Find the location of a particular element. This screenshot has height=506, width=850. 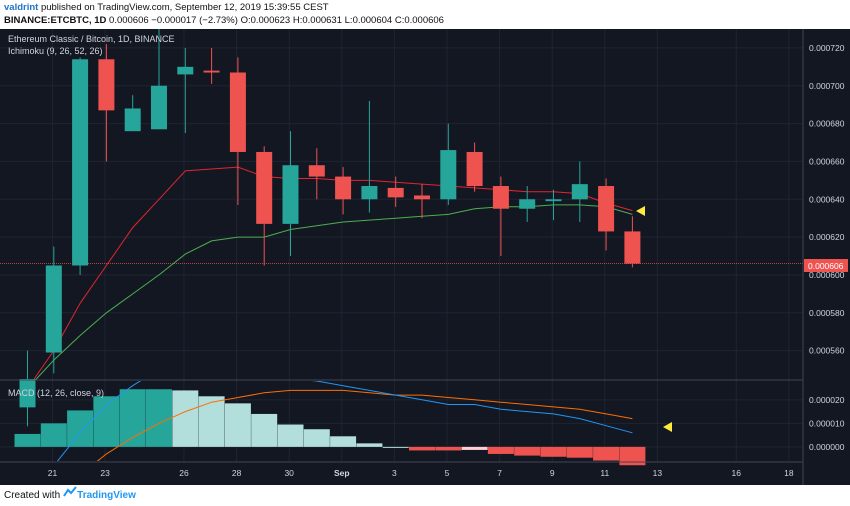

macd-marker-arrow is located at coordinates (667, 427).